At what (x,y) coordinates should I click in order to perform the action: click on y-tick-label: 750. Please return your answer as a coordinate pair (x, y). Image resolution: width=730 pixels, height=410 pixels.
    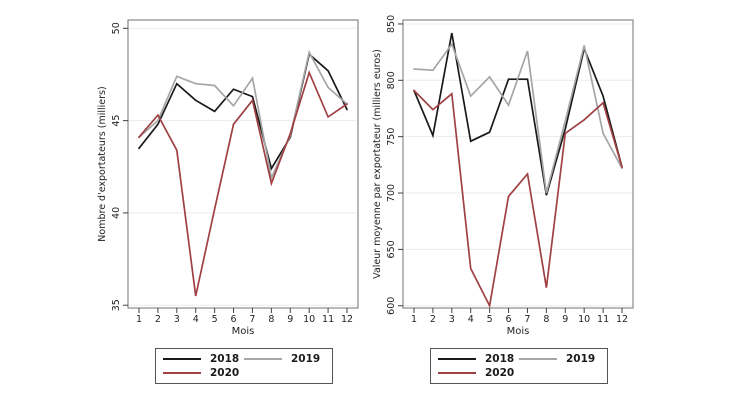
    Looking at the image, I should click on (391, 137).